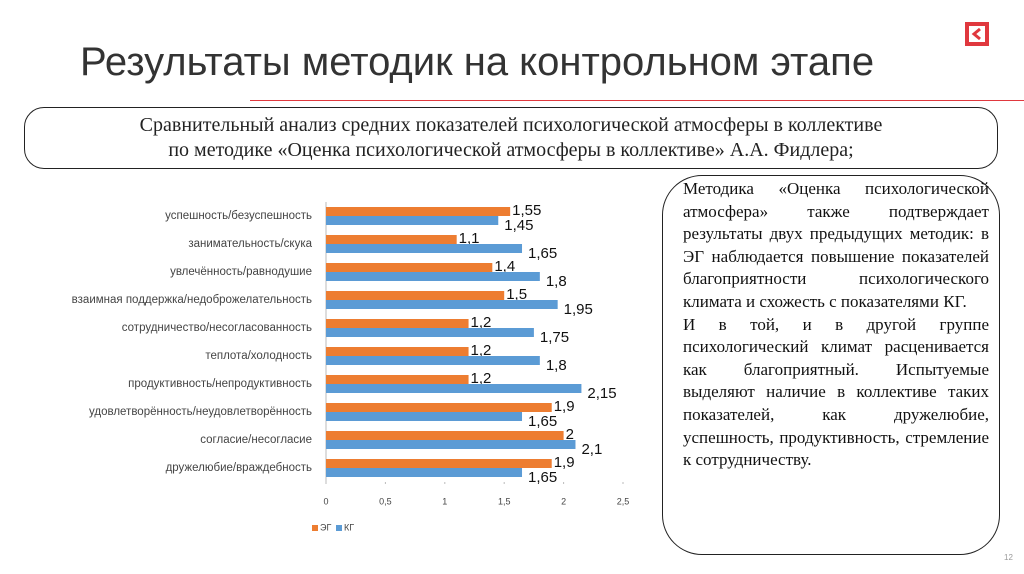 The width and height of the screenshot is (1024, 574). Describe the element at coordinates (977, 34) in the screenshot. I see `nav-icon` at that location.